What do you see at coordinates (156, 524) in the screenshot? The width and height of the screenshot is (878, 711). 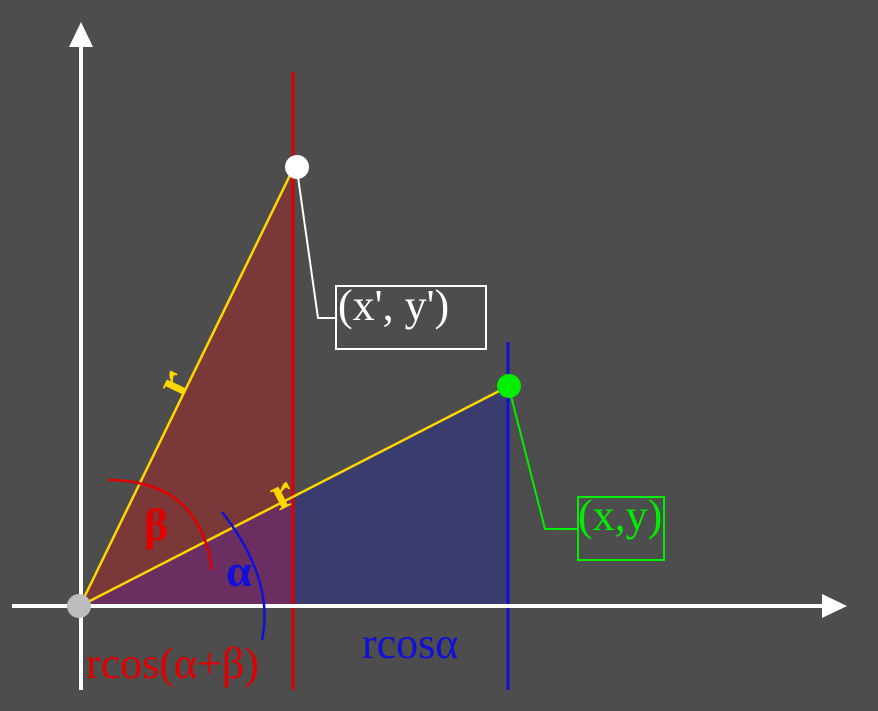 I see `beta-angle-label: β` at bounding box center [156, 524].